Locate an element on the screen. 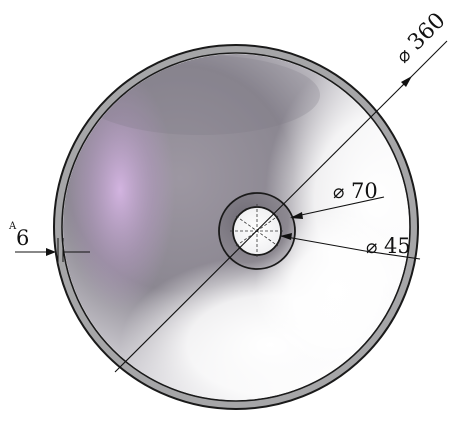 The width and height of the screenshot is (470, 434). hole-outer-diameter-symbol: ⌀ is located at coordinates (338, 192).